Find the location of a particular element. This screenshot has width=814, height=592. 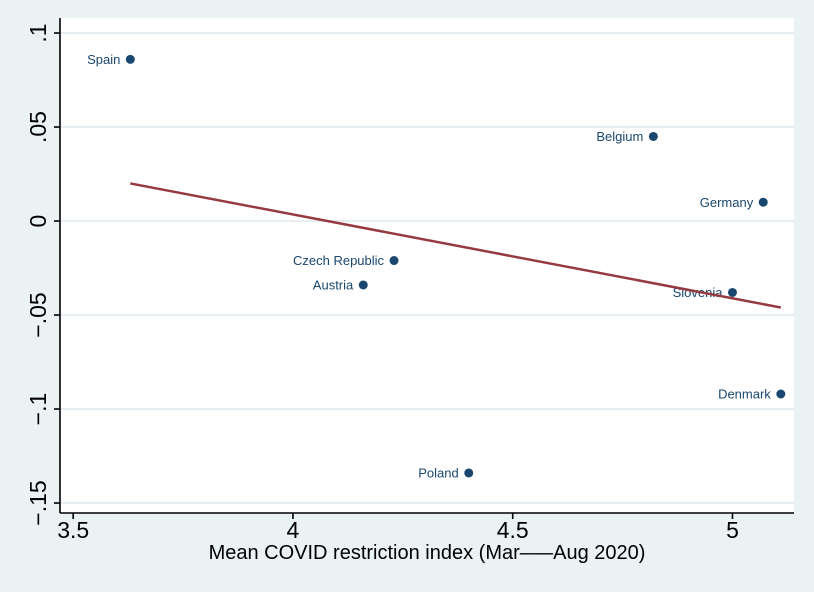

data-point-label-denmark: Denmark is located at coordinates (744, 394).